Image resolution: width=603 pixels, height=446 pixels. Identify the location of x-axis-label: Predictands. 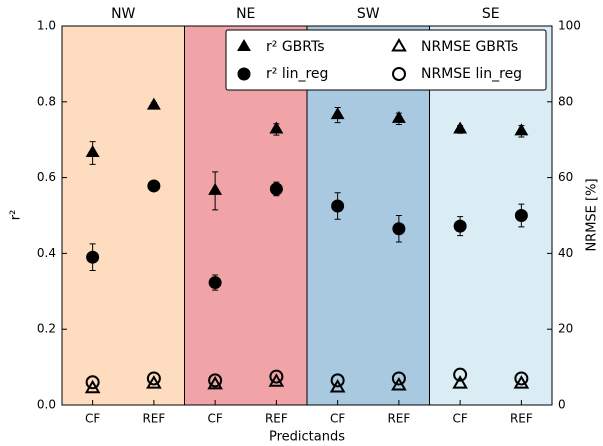
(307, 437).